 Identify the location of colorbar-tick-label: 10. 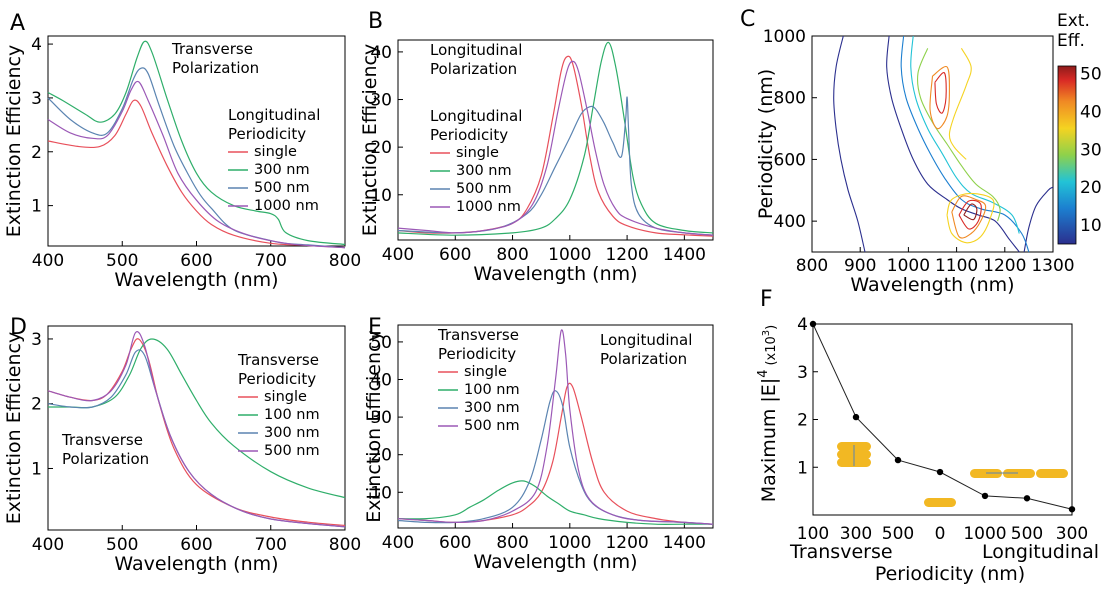
(1091, 226).